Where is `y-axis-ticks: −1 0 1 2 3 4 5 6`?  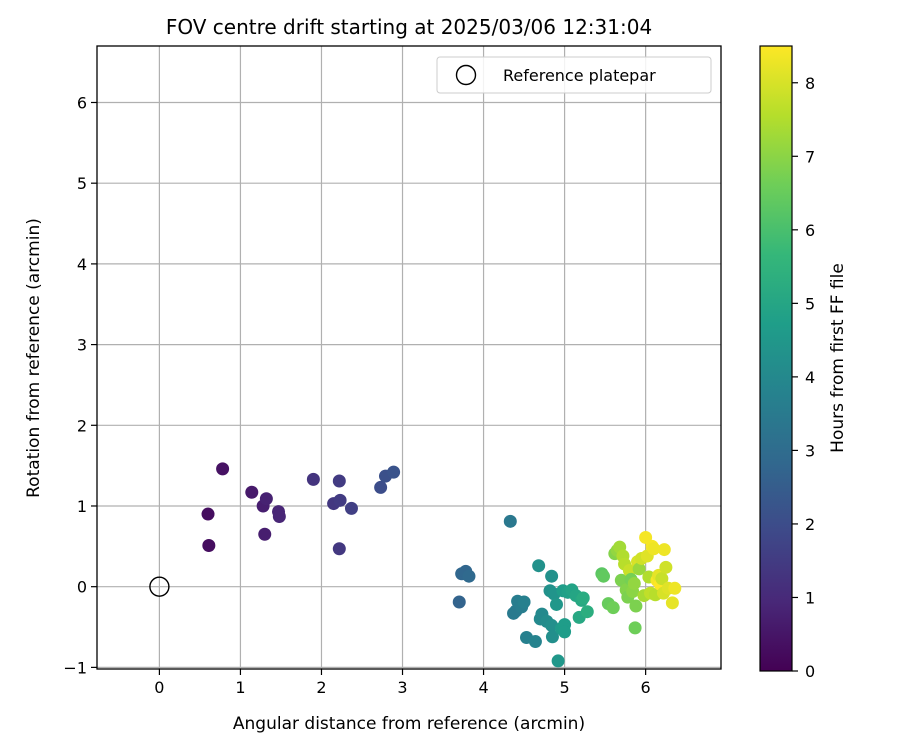 y-axis-ticks: −1 0 1 2 3 4 5 6 is located at coordinates (80, 385).